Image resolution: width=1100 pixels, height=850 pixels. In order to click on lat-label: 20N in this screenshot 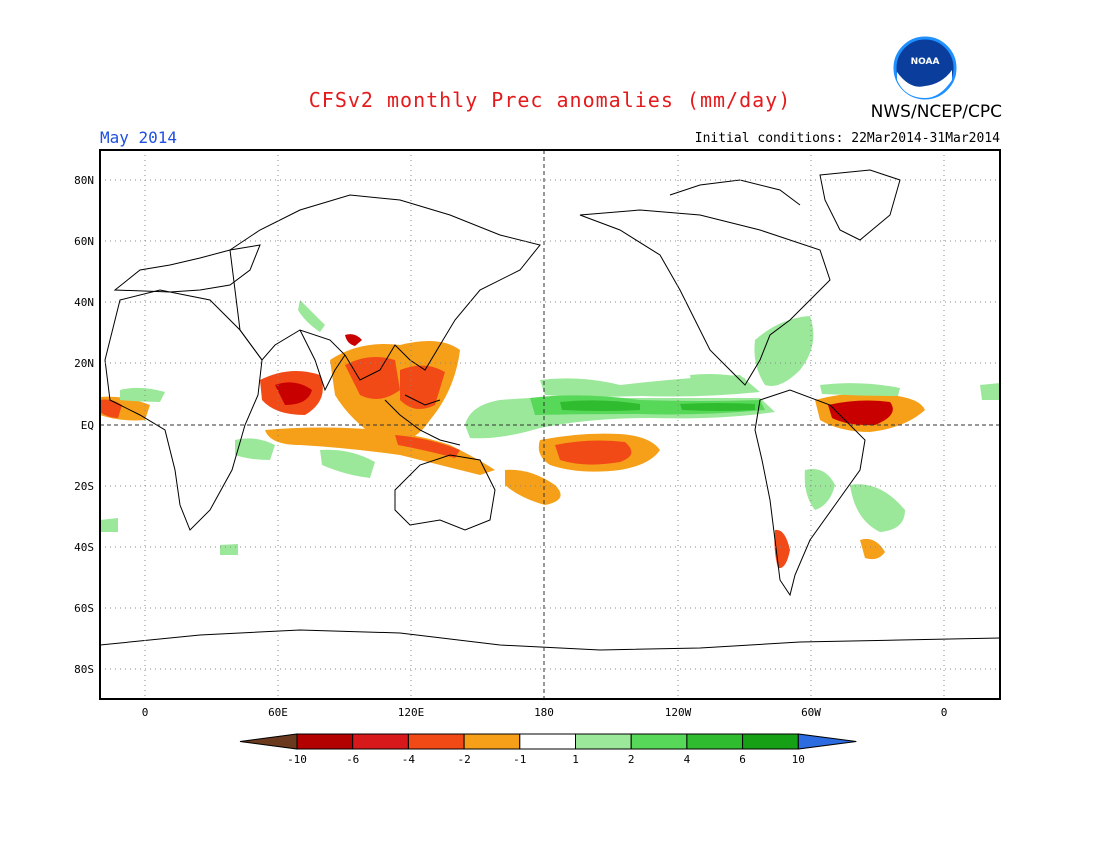, I will do `click(84, 363)`.